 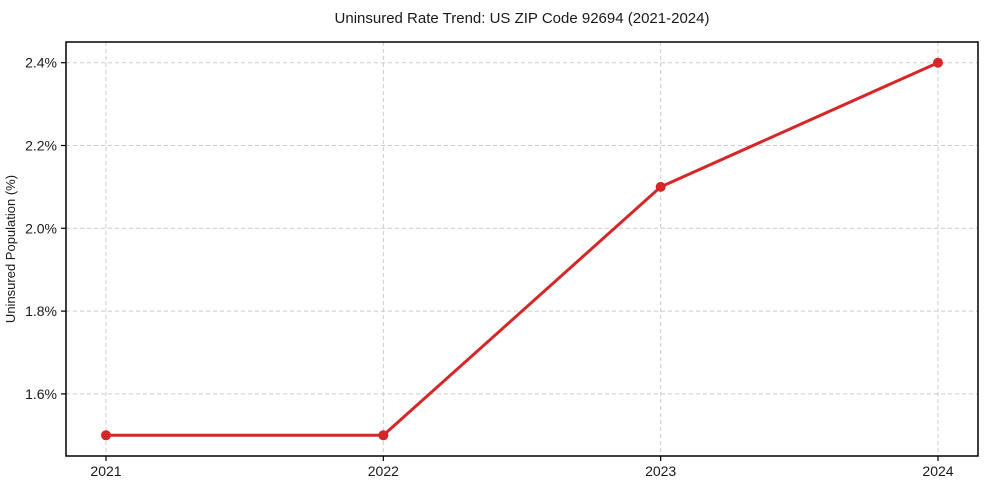 What do you see at coordinates (41, 228) in the screenshot?
I see `y-tick-label: 2.0%` at bounding box center [41, 228].